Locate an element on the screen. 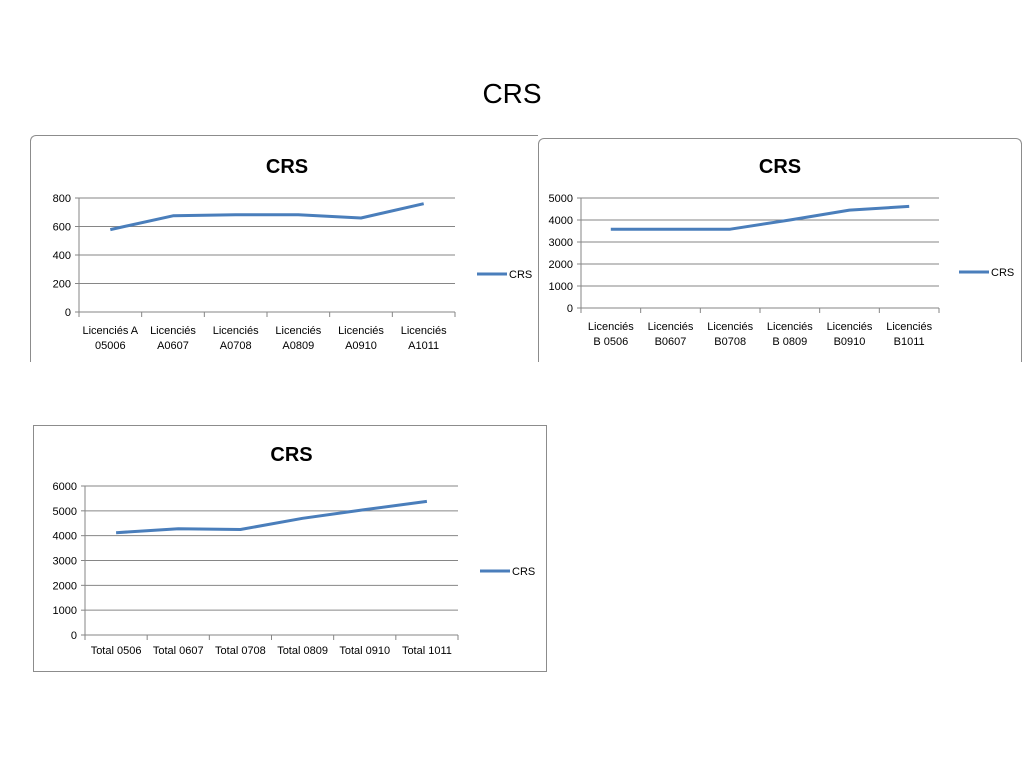 This screenshot has height=768, width=1024. x-tick-label: B 0809 is located at coordinates (789, 342).